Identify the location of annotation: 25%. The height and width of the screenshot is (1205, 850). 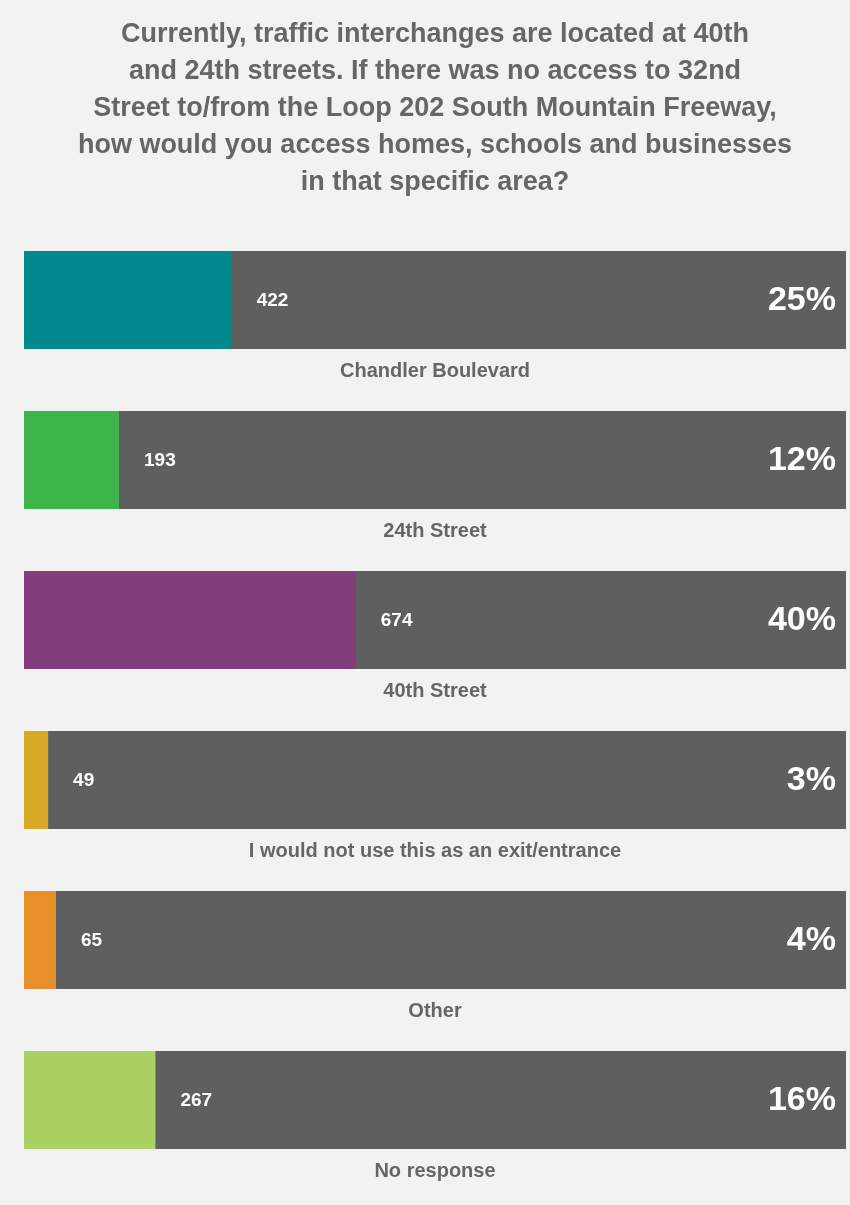
(801, 298).